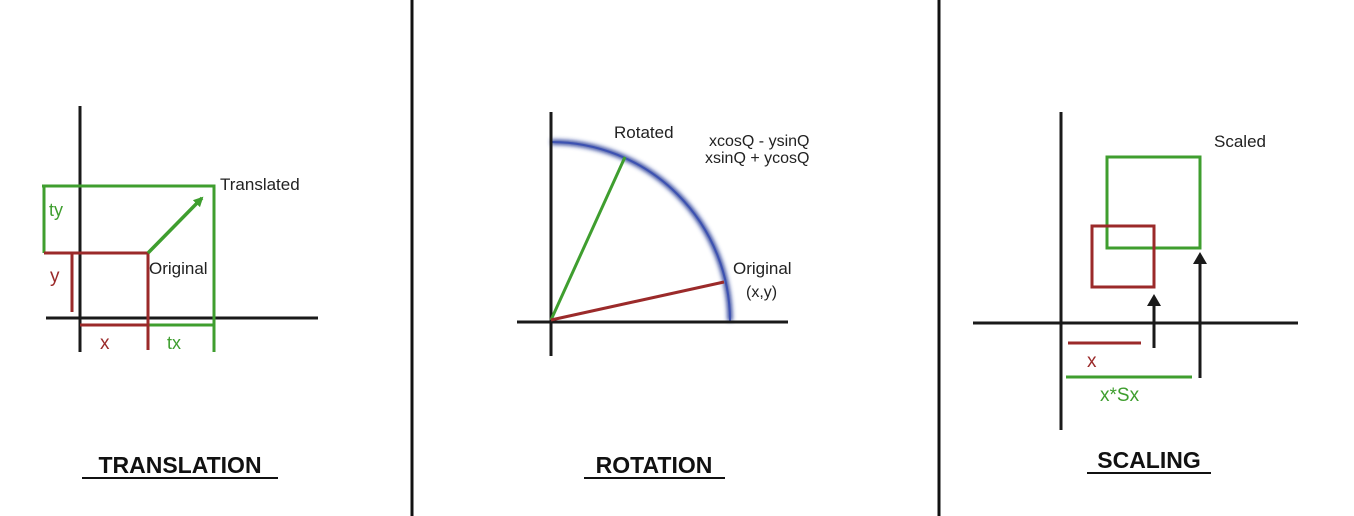 The height and width of the screenshot is (516, 1354). I want to click on rotation-arc-core, so click(640, 231).